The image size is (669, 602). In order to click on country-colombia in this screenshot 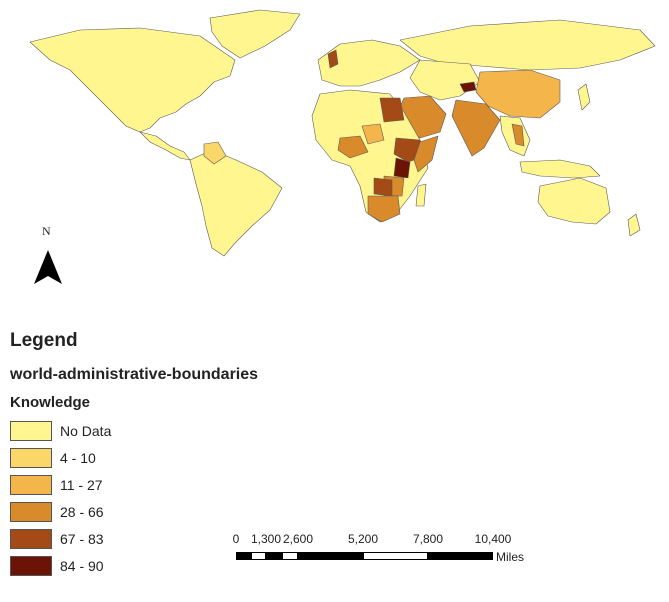, I will do `click(215, 153)`.